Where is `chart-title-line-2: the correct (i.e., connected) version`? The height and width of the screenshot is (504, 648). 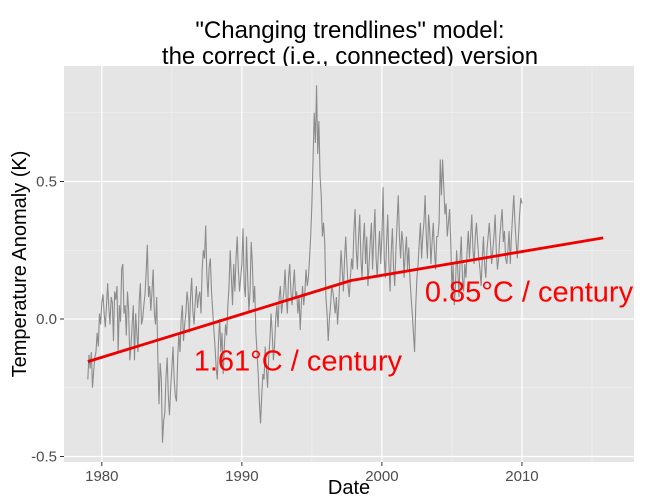
chart-title-line-2: the correct (i.e., connected) version is located at coordinates (350, 56).